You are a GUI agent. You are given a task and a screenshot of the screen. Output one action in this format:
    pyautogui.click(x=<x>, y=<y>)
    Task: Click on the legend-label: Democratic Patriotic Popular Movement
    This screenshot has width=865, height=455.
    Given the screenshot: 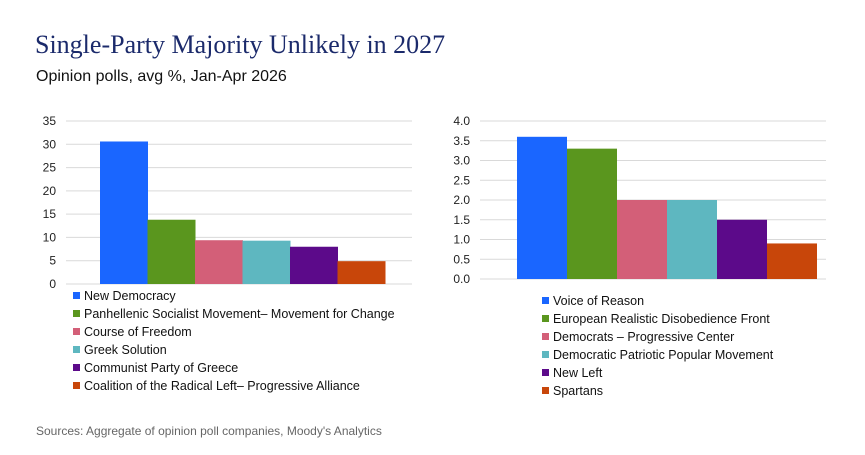 What is the action you would take?
    pyautogui.click(x=663, y=355)
    